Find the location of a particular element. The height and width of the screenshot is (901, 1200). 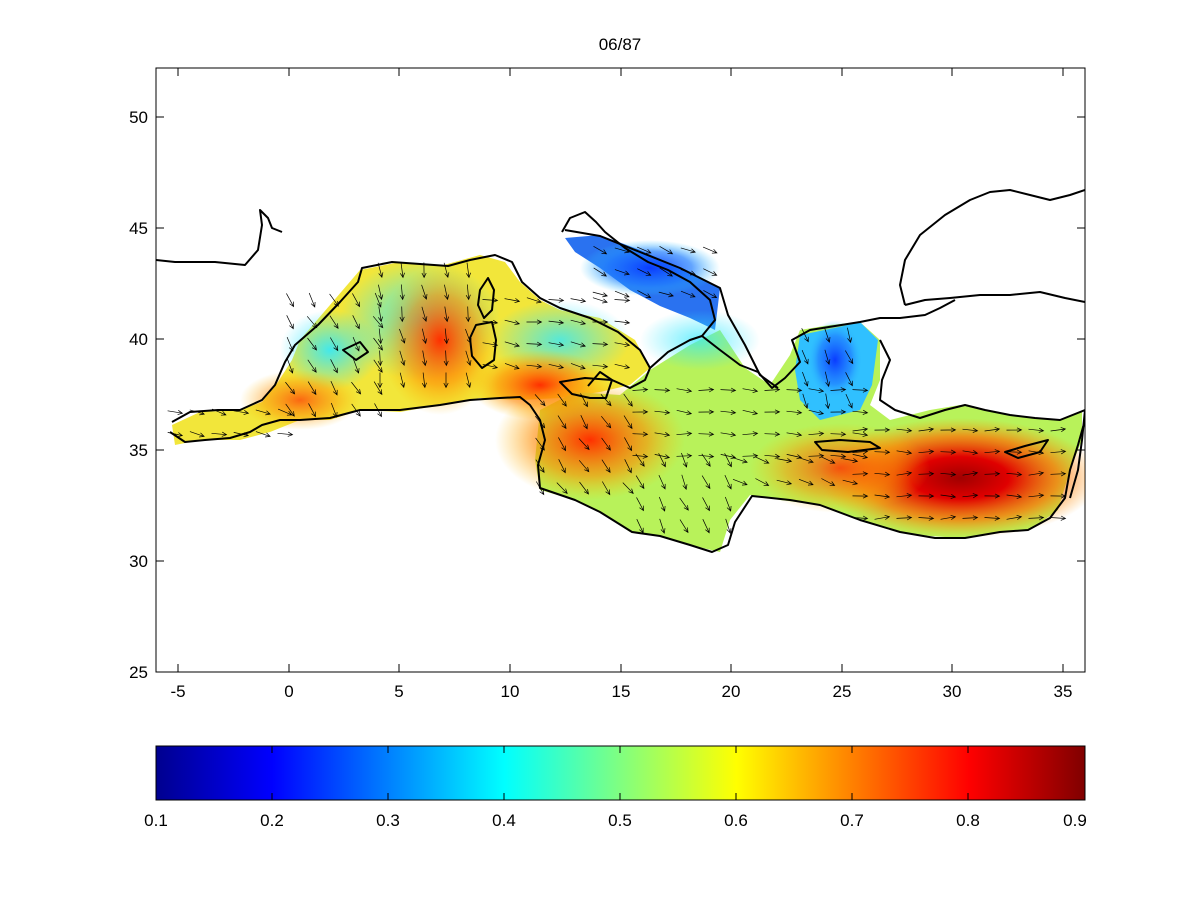

x-tick-label: 35 is located at coordinates (1063, 691).